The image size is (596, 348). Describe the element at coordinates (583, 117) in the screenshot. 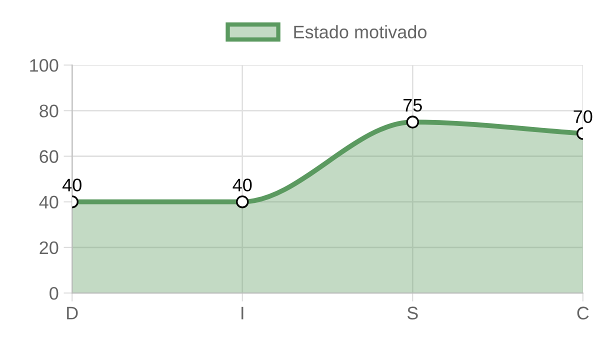

I see `data-label: 70` at that location.